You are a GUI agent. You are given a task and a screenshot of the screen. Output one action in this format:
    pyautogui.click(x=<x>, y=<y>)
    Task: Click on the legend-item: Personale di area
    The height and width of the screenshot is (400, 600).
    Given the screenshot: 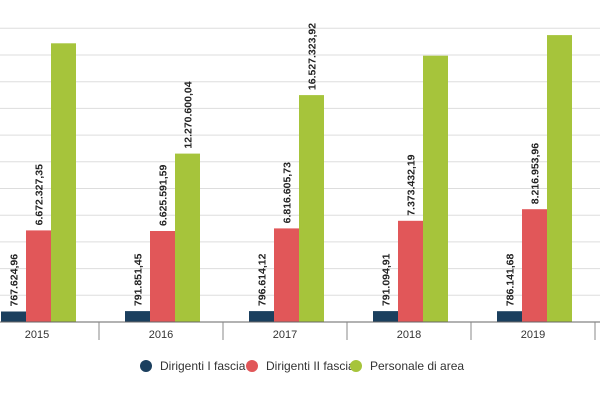 What is the action you would take?
    pyautogui.click(x=407, y=366)
    